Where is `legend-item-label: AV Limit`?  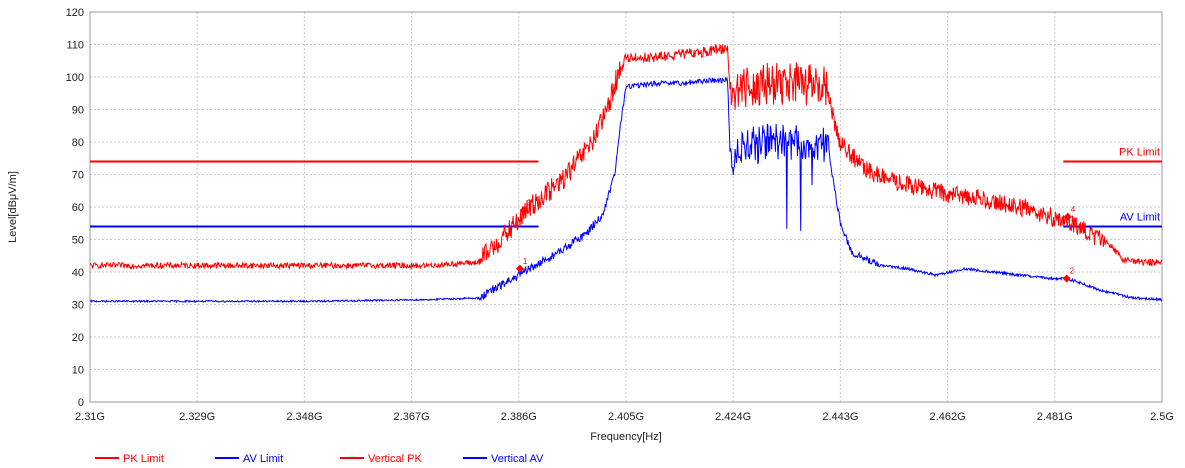
legend-item-label: AV Limit is located at coordinates (263, 459).